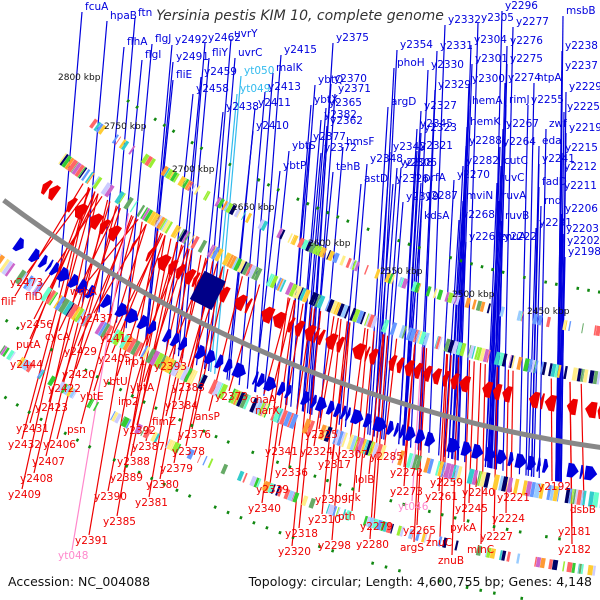 This screenshot has height=600, width=600. I want to click on reverse-gene-label: pth, so click(346, 517).